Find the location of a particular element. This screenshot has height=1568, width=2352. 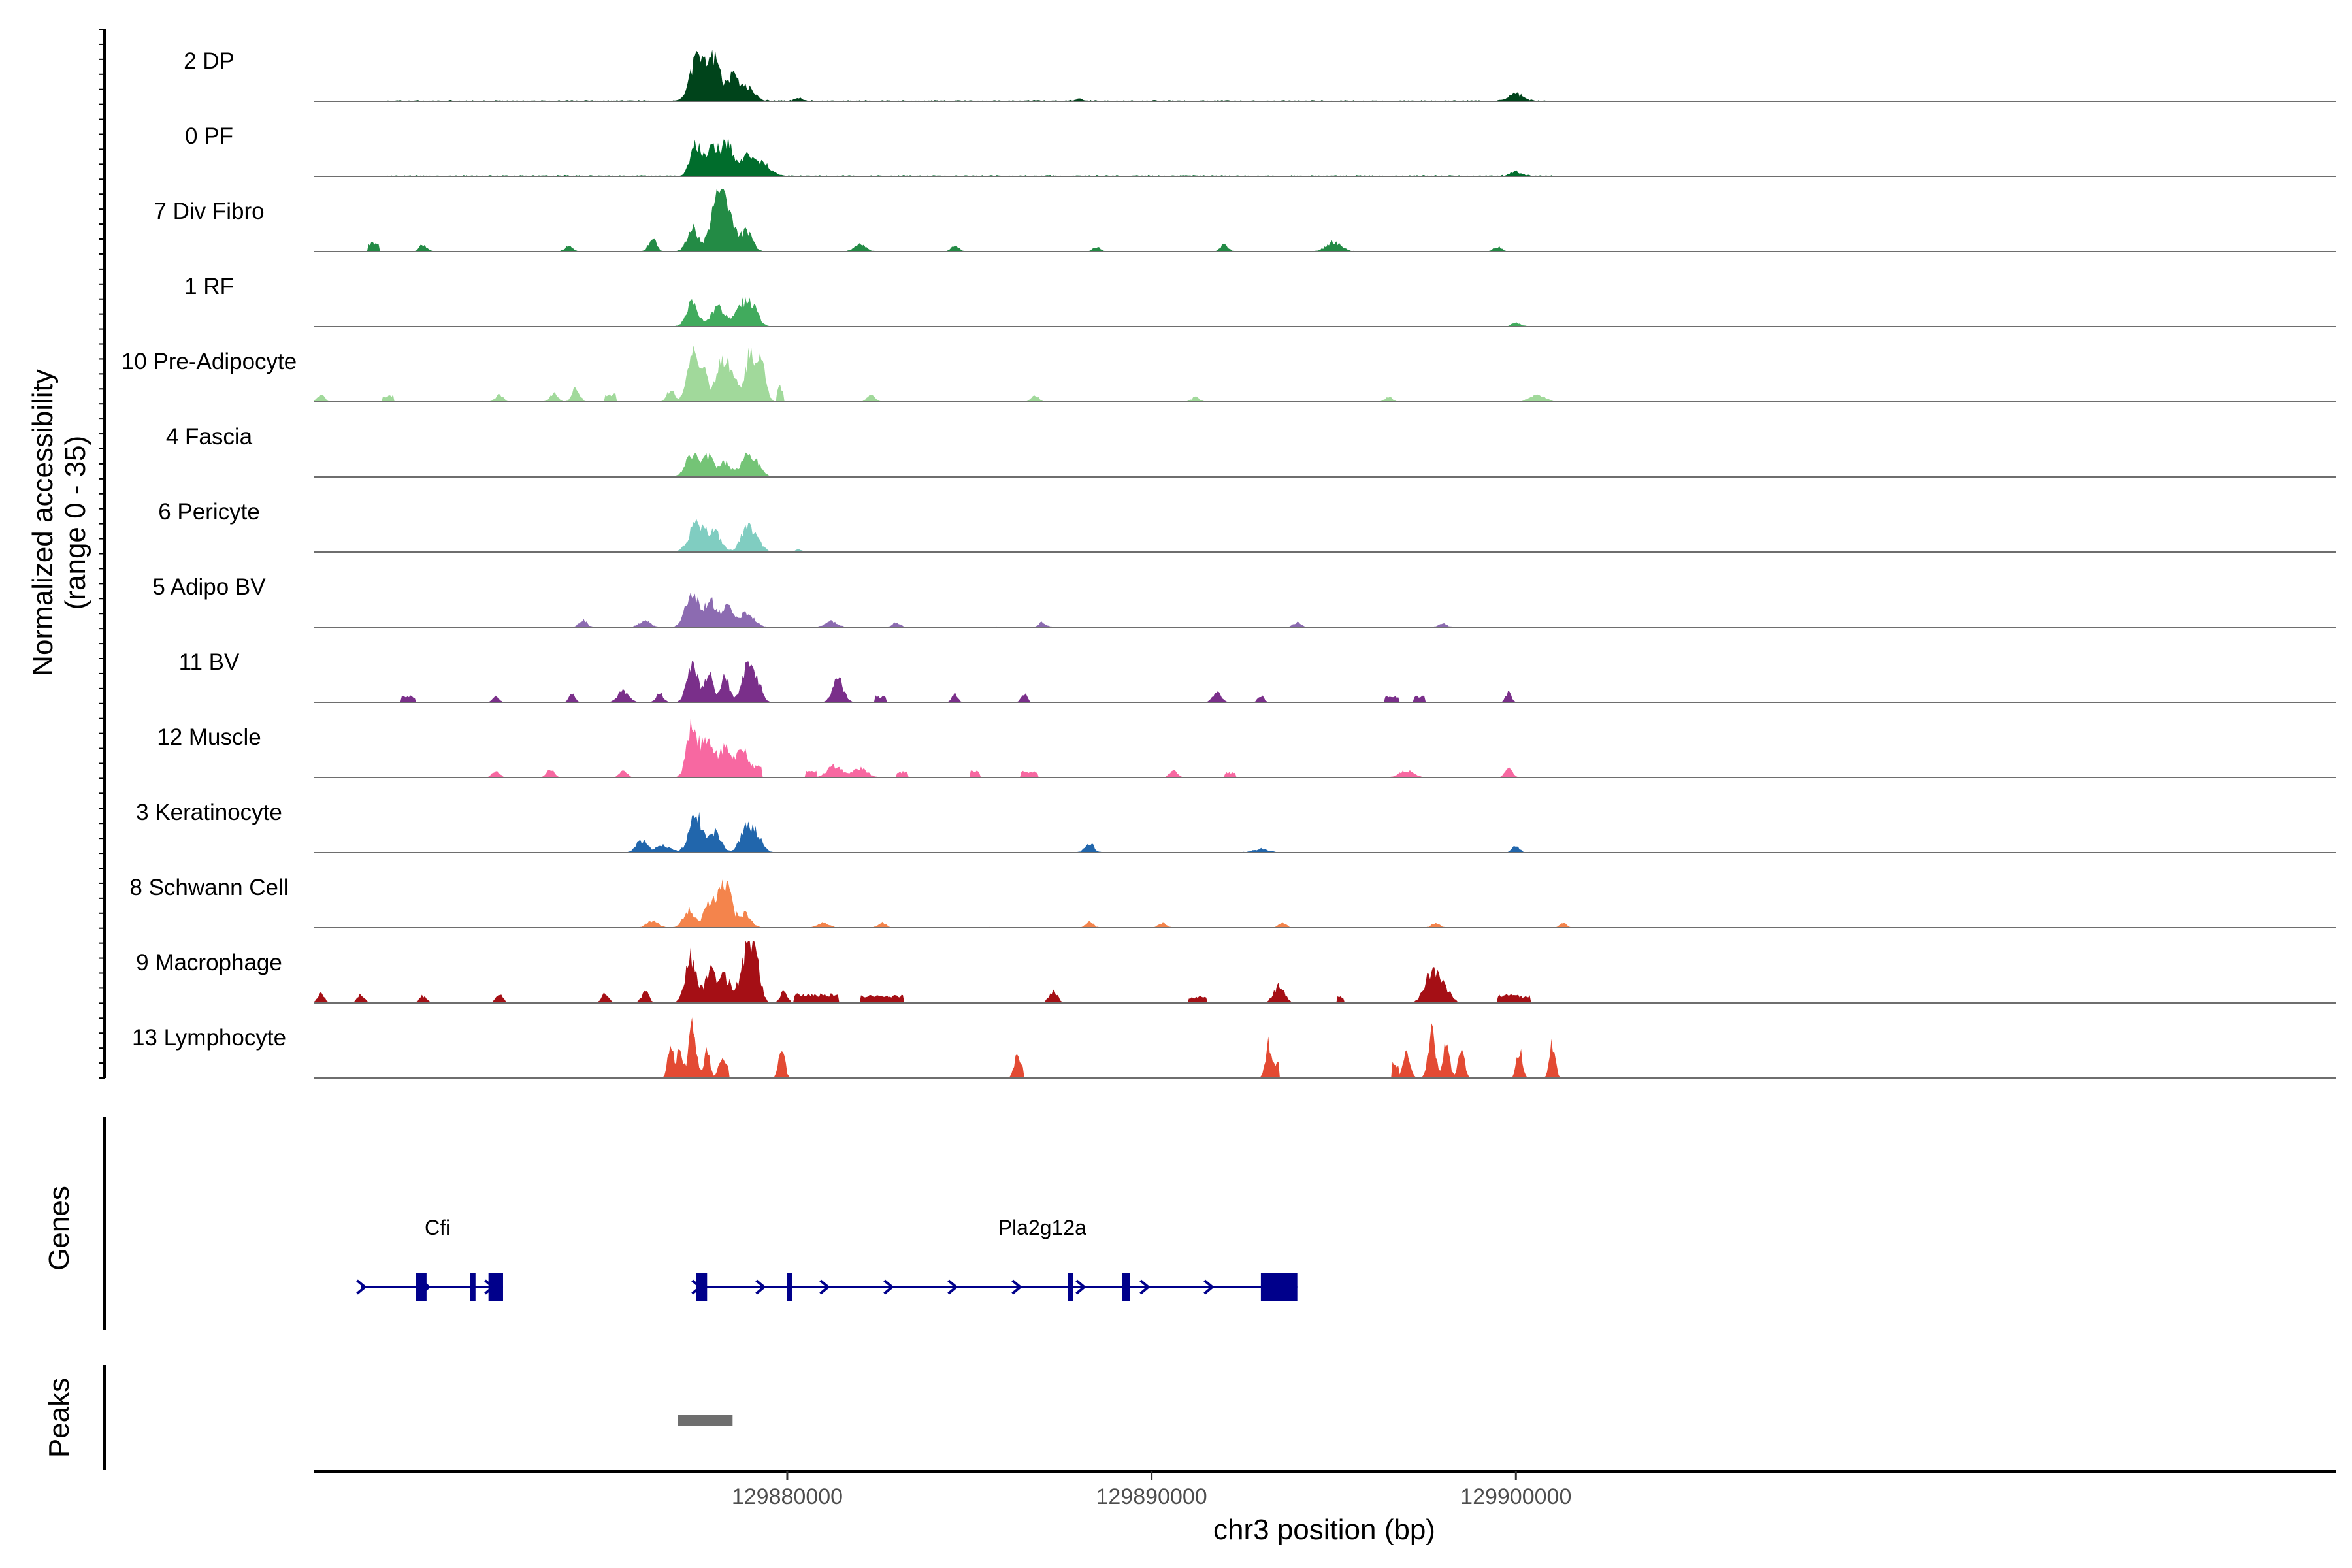

peak-bar is located at coordinates (705, 1420).